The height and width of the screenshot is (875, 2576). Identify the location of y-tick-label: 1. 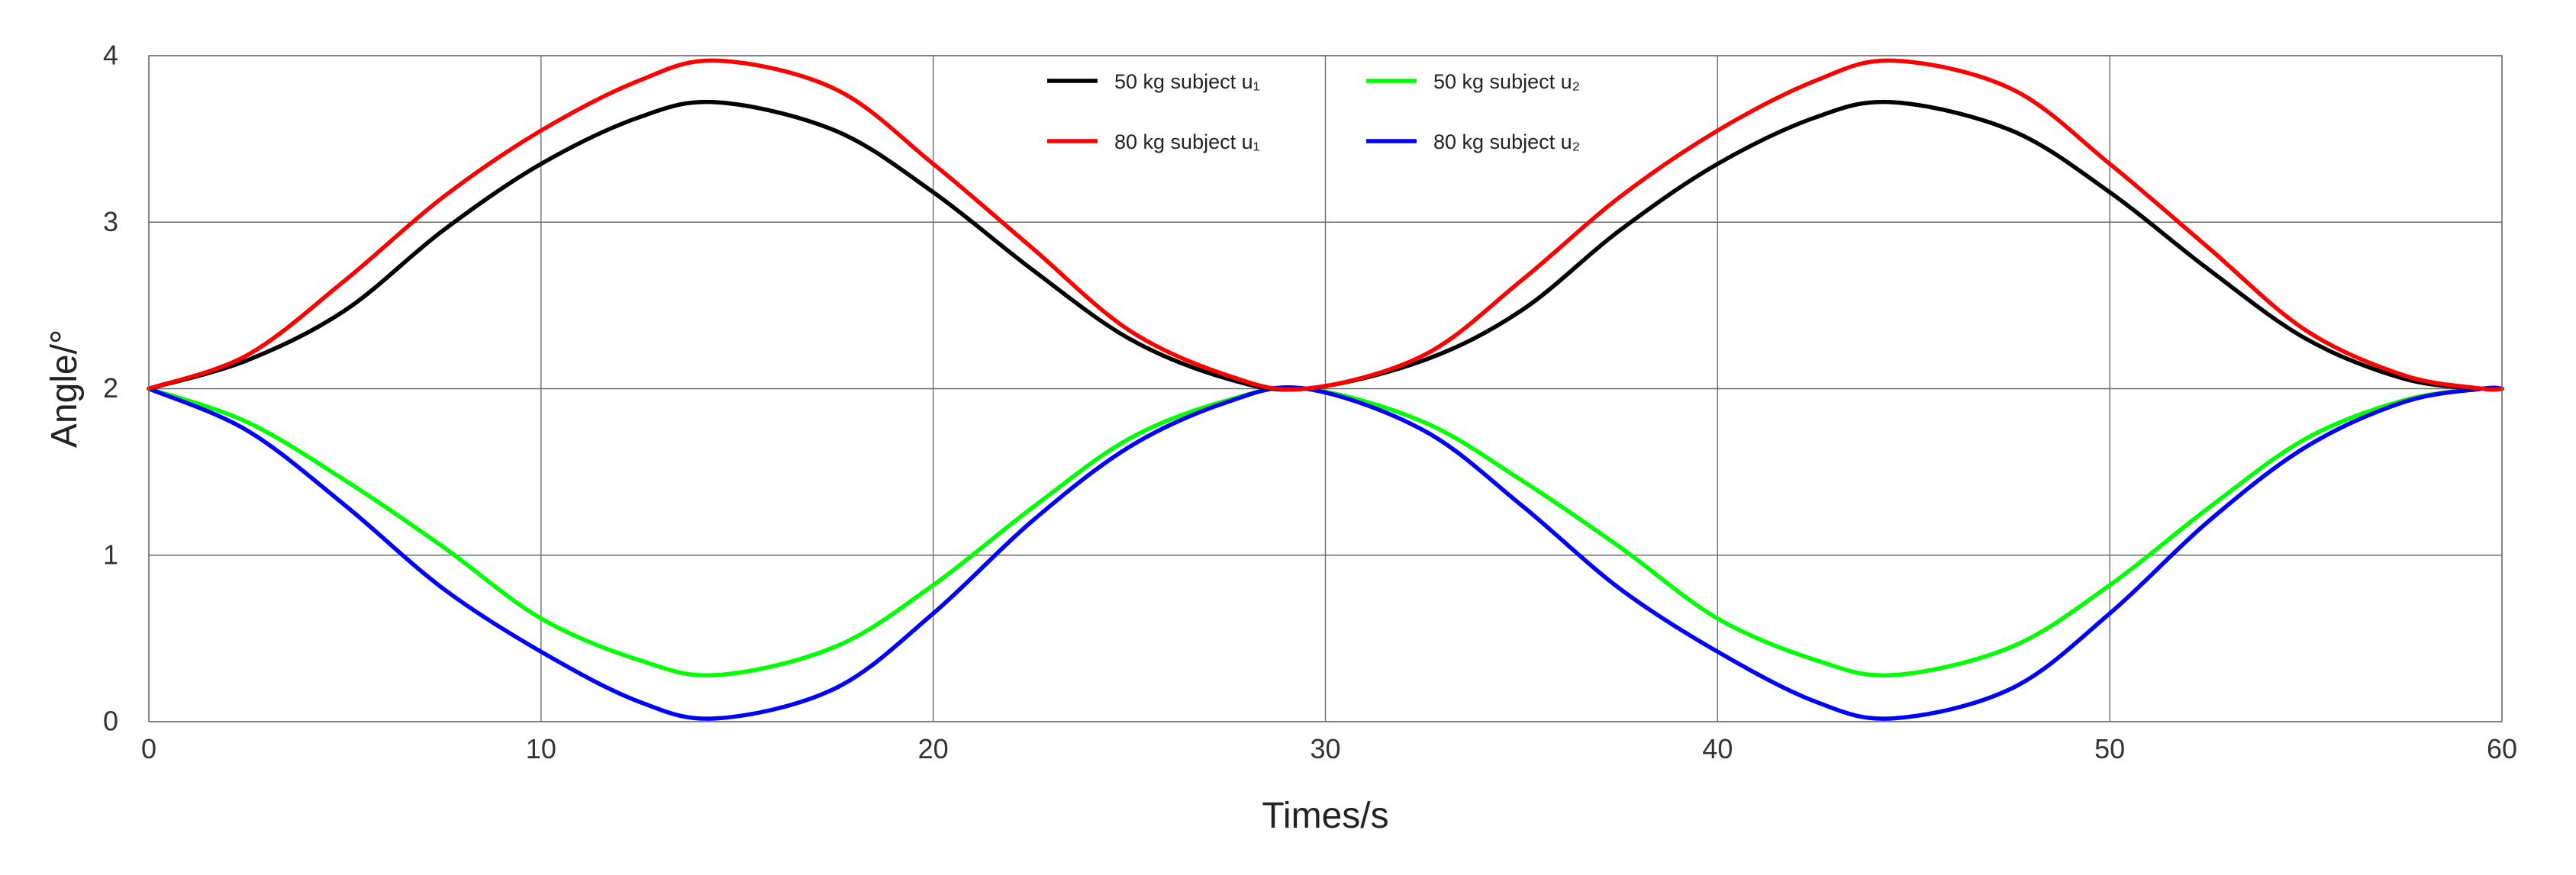
(111, 554).